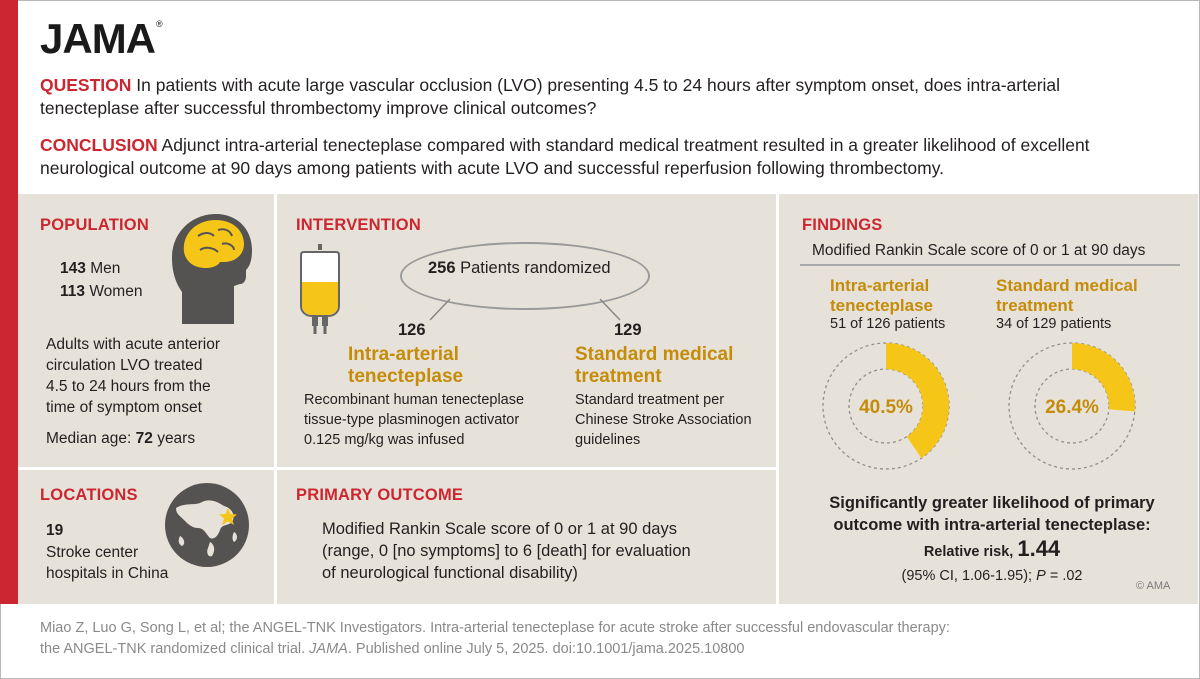  Describe the element at coordinates (608, 440) in the screenshot. I see `arm2-desc-line: guidelines` at that location.